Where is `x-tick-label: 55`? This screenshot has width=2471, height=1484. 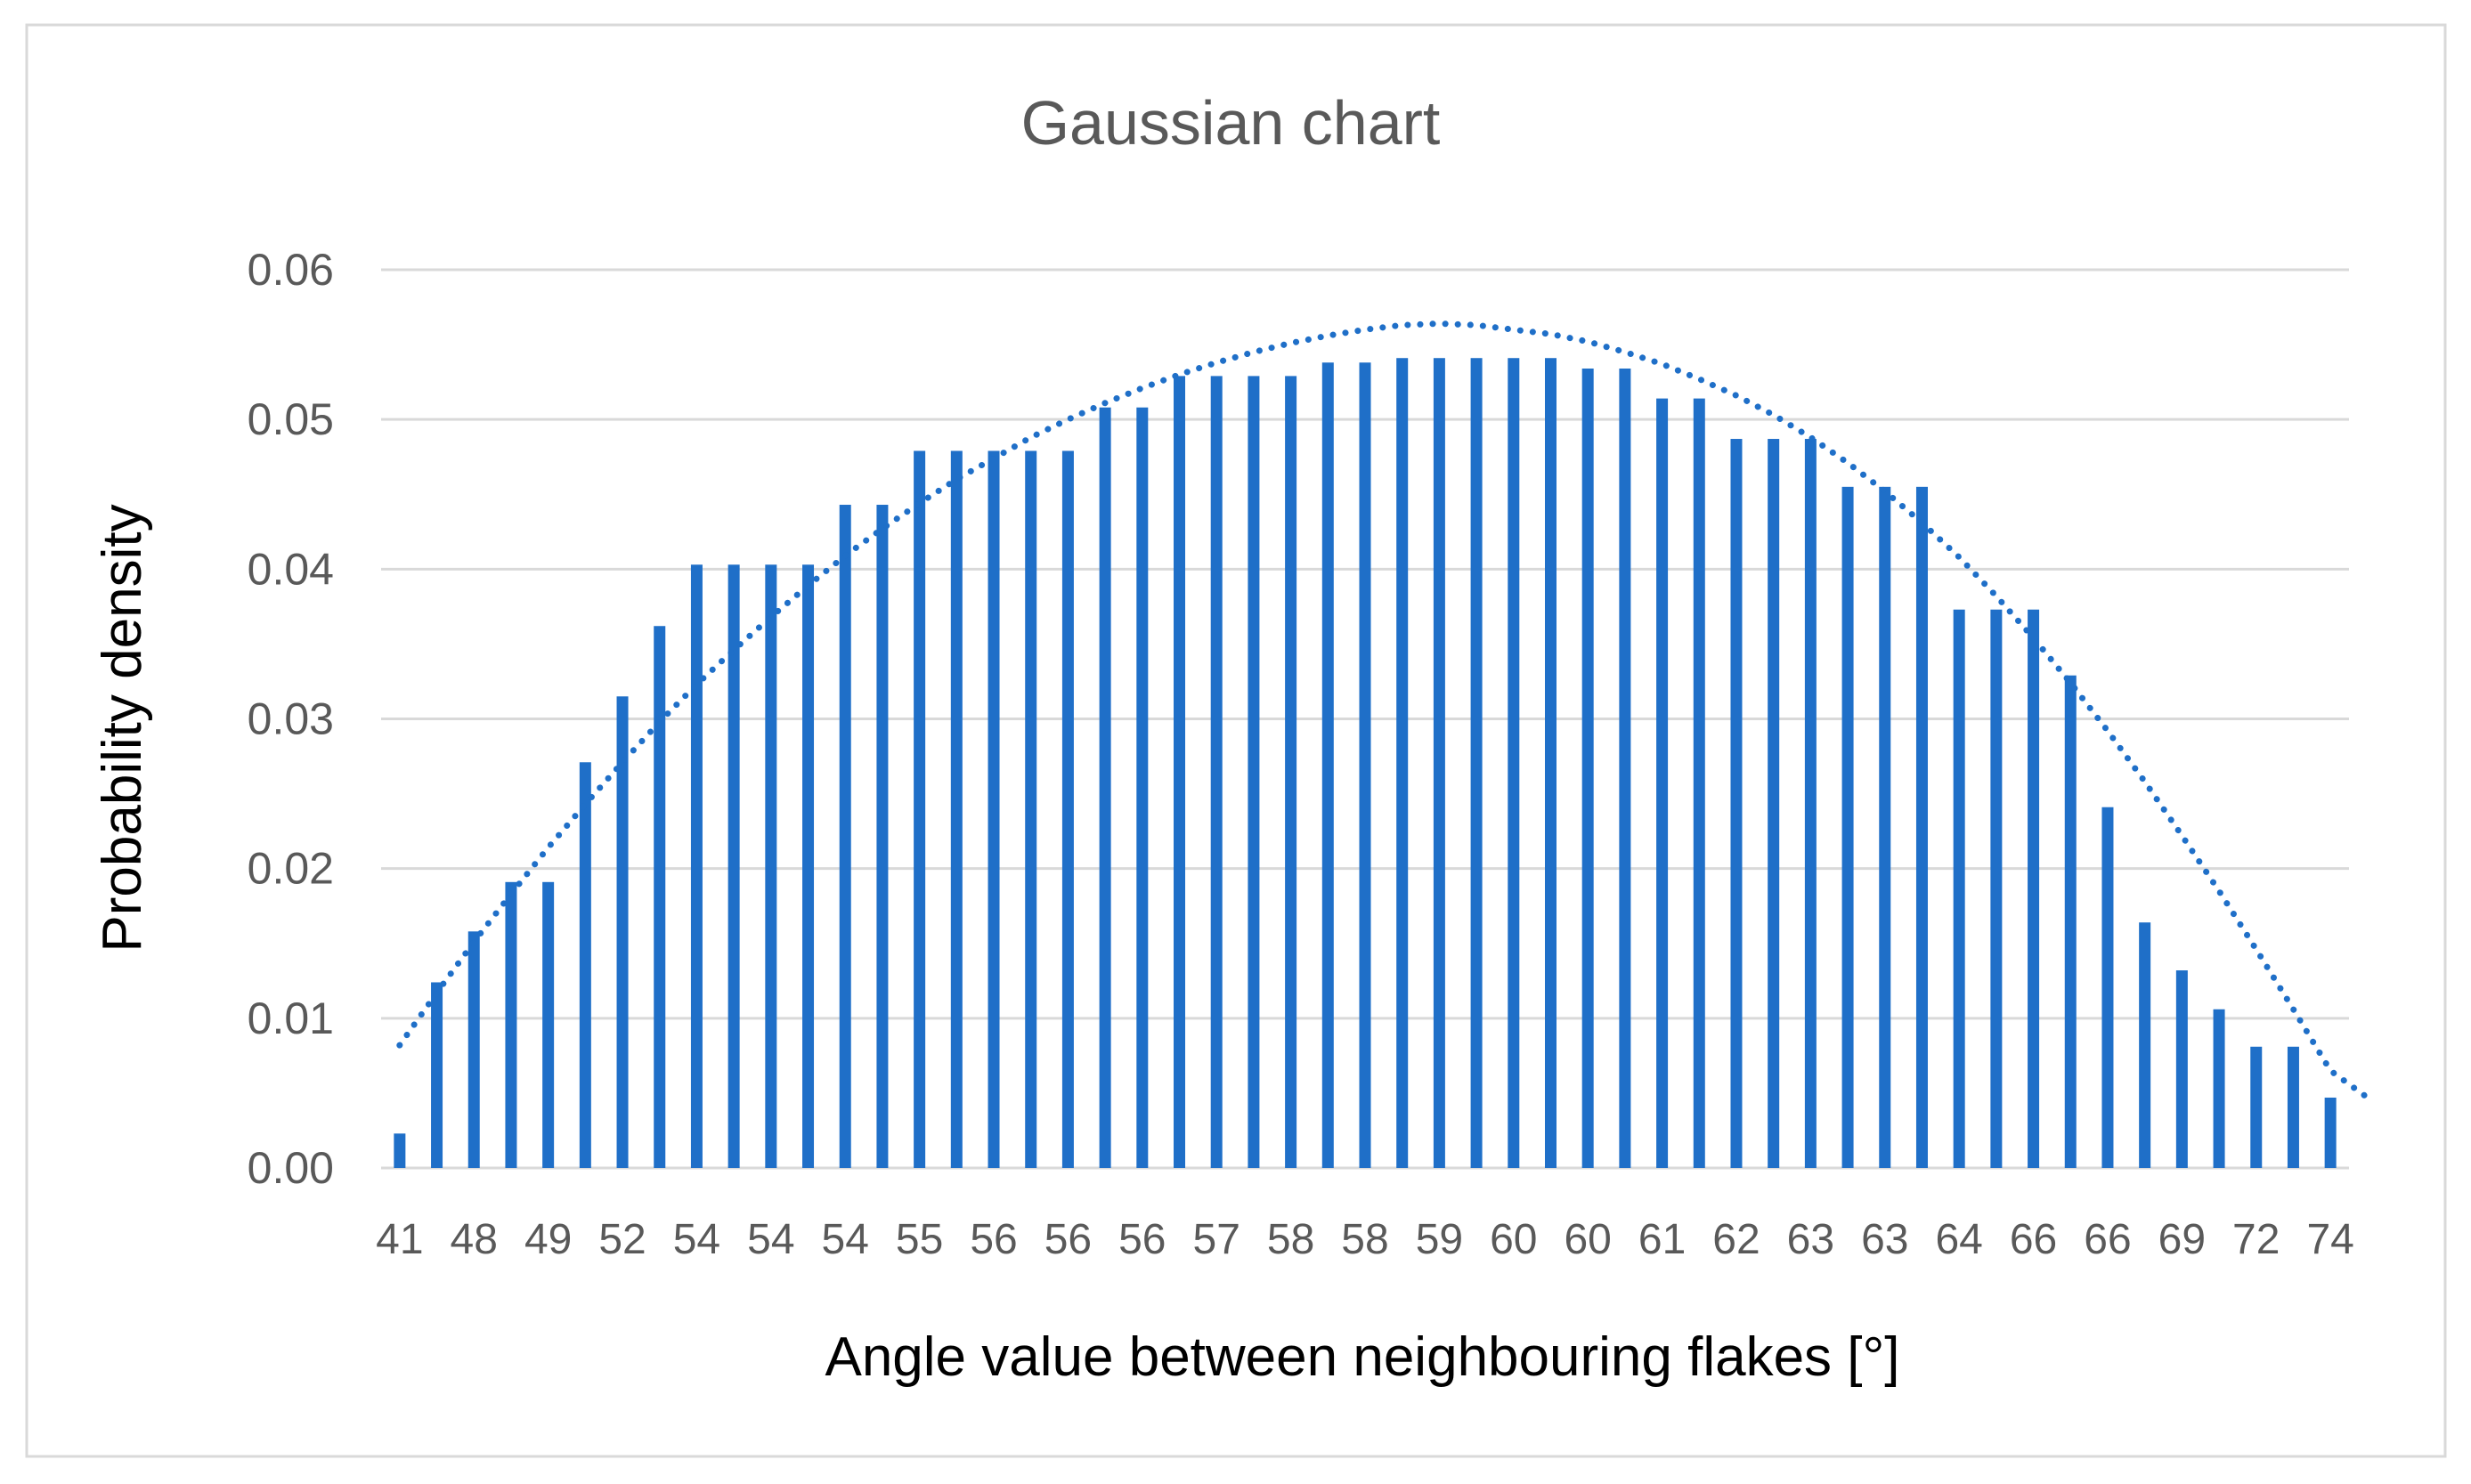 x-tick-label: 55 is located at coordinates (919, 1239).